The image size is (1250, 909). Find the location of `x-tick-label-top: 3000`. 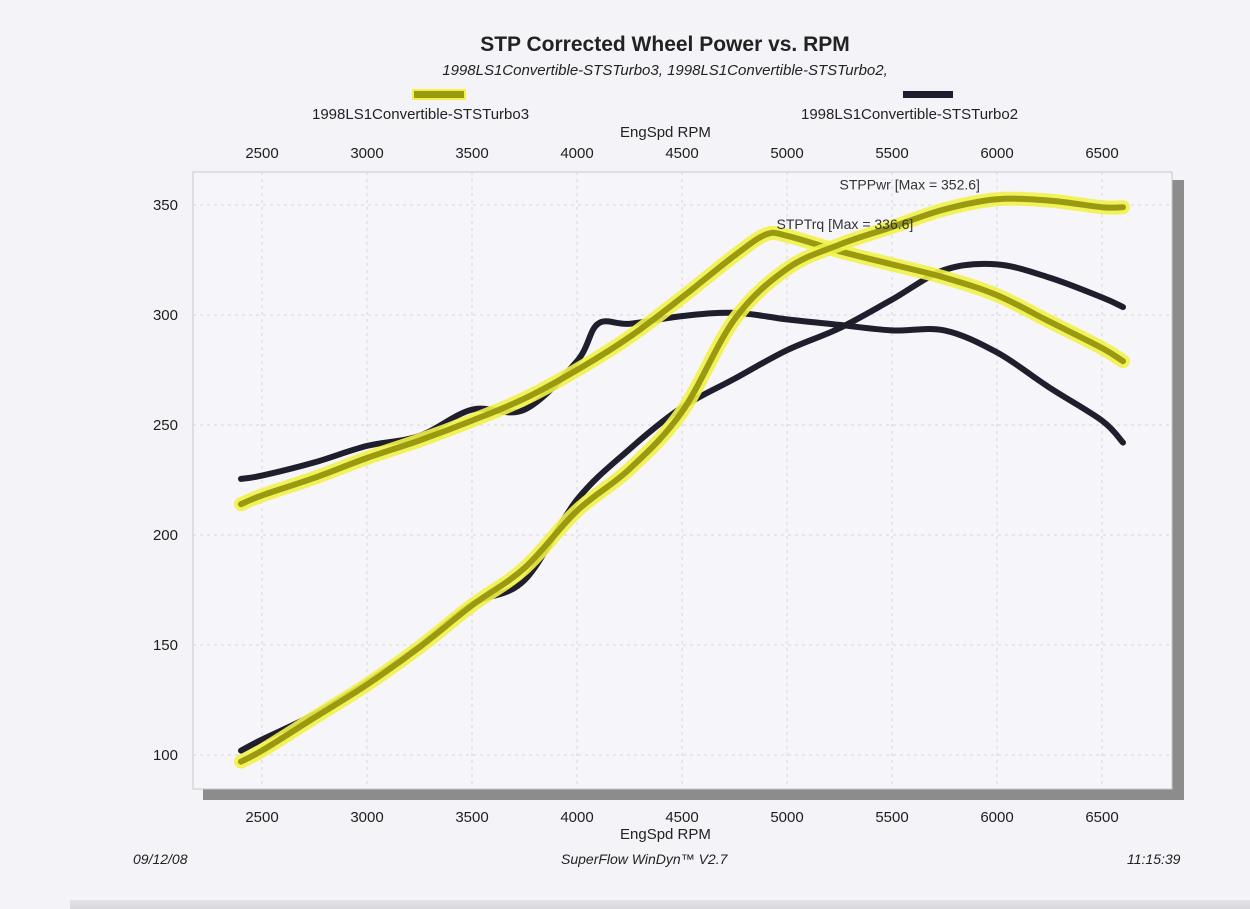

x-tick-label-top: 3000 is located at coordinates (366, 153).